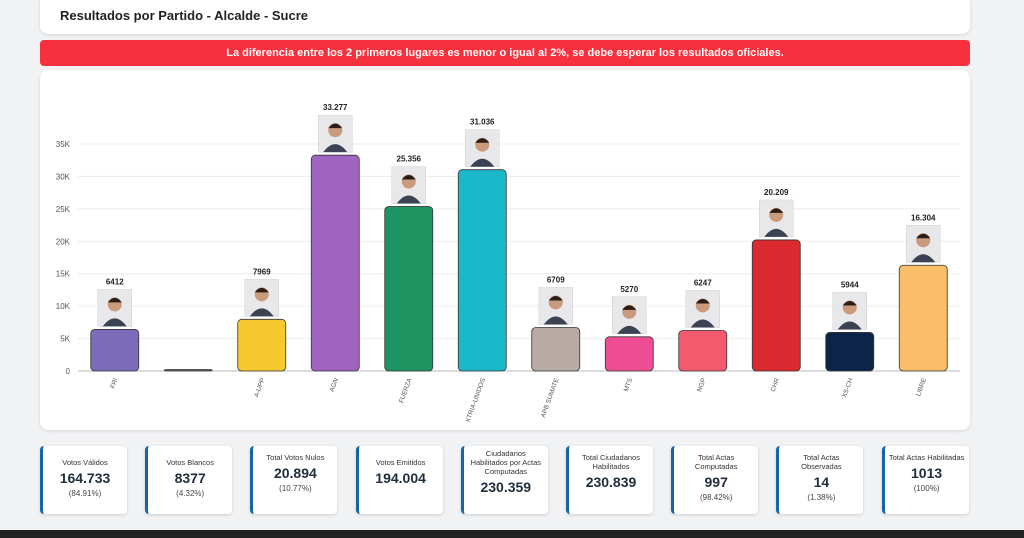 The image size is (1024, 538). I want to click on stat-value: 14, so click(821, 482).